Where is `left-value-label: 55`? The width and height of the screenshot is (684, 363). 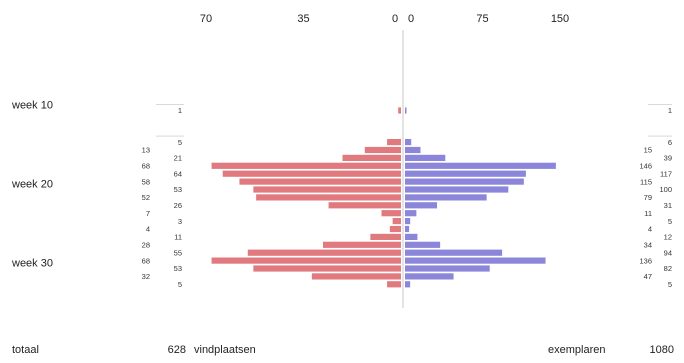
left-value-label: 55 is located at coordinates (178, 252).